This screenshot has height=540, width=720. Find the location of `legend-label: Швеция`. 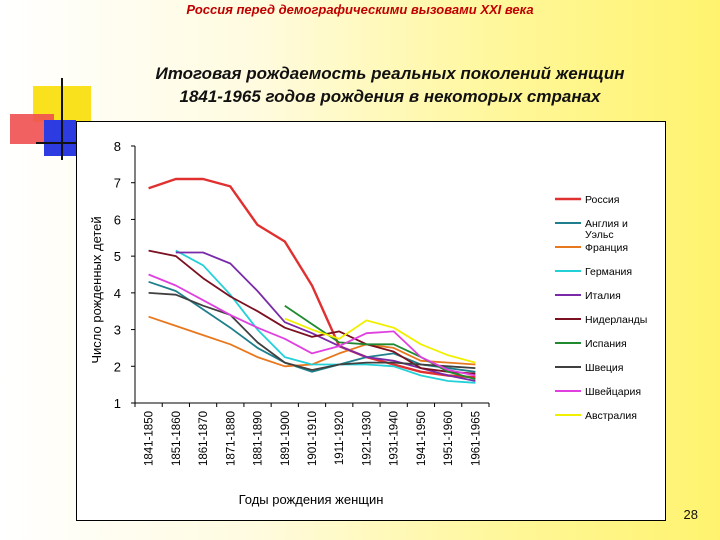

legend-label: Швеция is located at coordinates (604, 368).